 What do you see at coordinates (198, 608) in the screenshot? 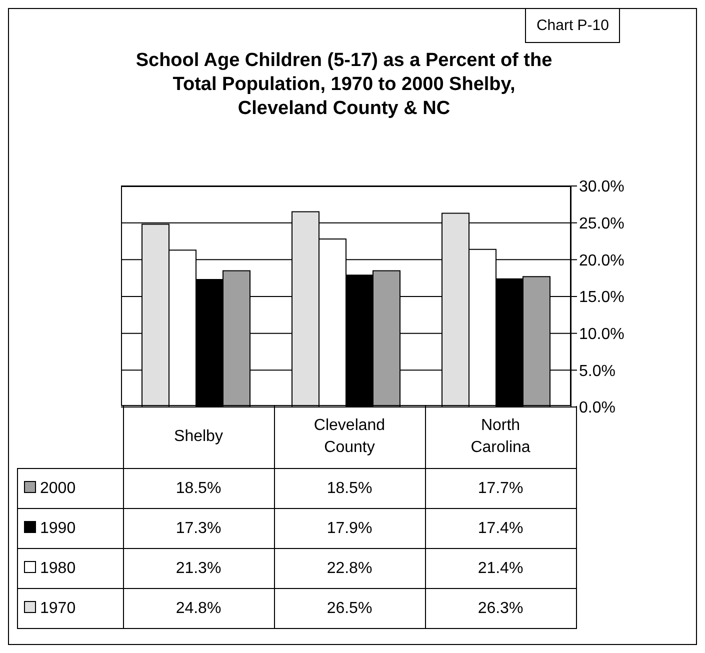
I see `data-label: 24.8%` at bounding box center [198, 608].